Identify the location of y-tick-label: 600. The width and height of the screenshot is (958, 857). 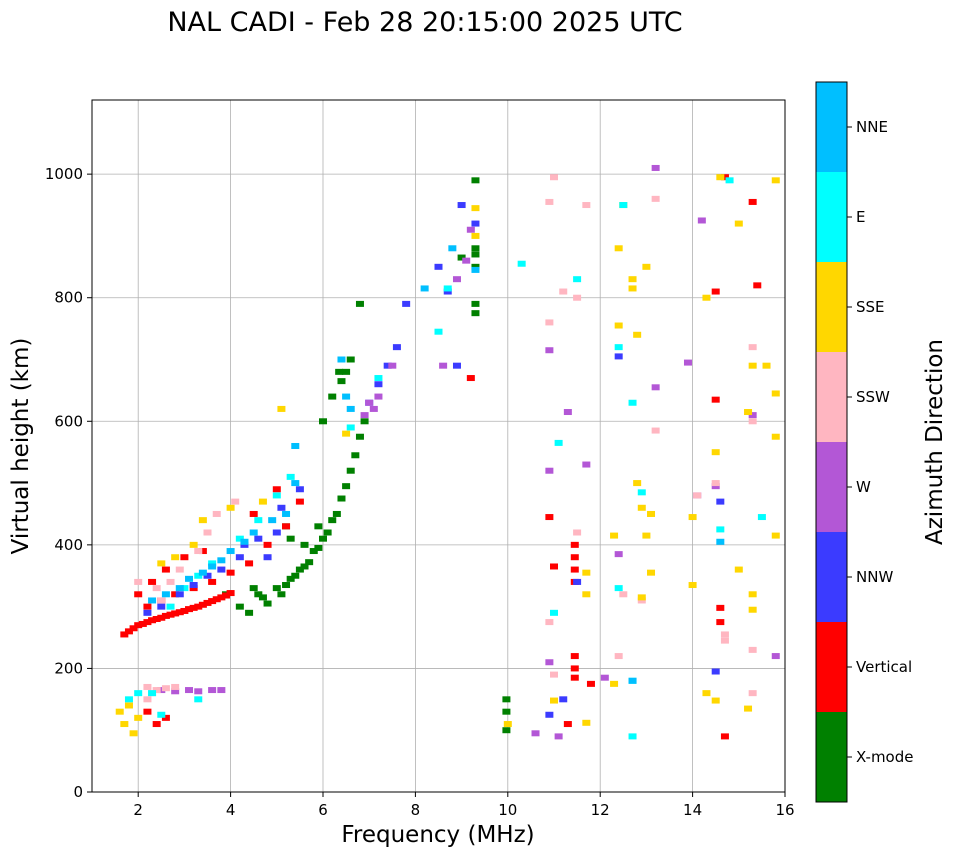
(68, 421).